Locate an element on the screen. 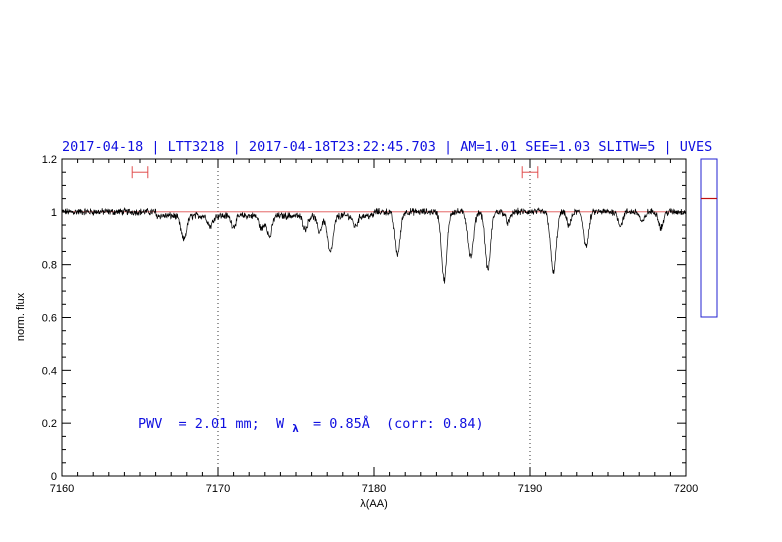  x-axis-label: λ(AA) is located at coordinates (374, 504).